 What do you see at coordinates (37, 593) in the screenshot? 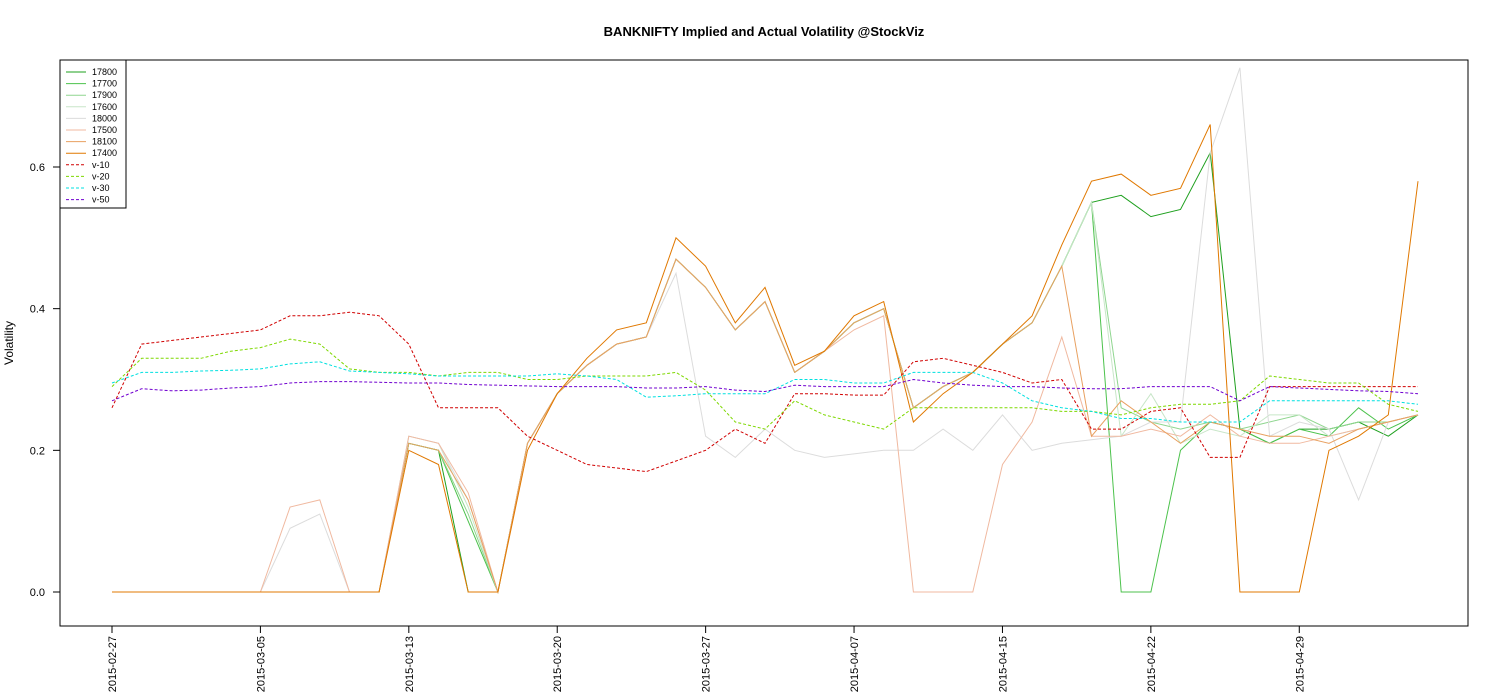
I see `y-tick-label: 0.0` at bounding box center [37, 593].